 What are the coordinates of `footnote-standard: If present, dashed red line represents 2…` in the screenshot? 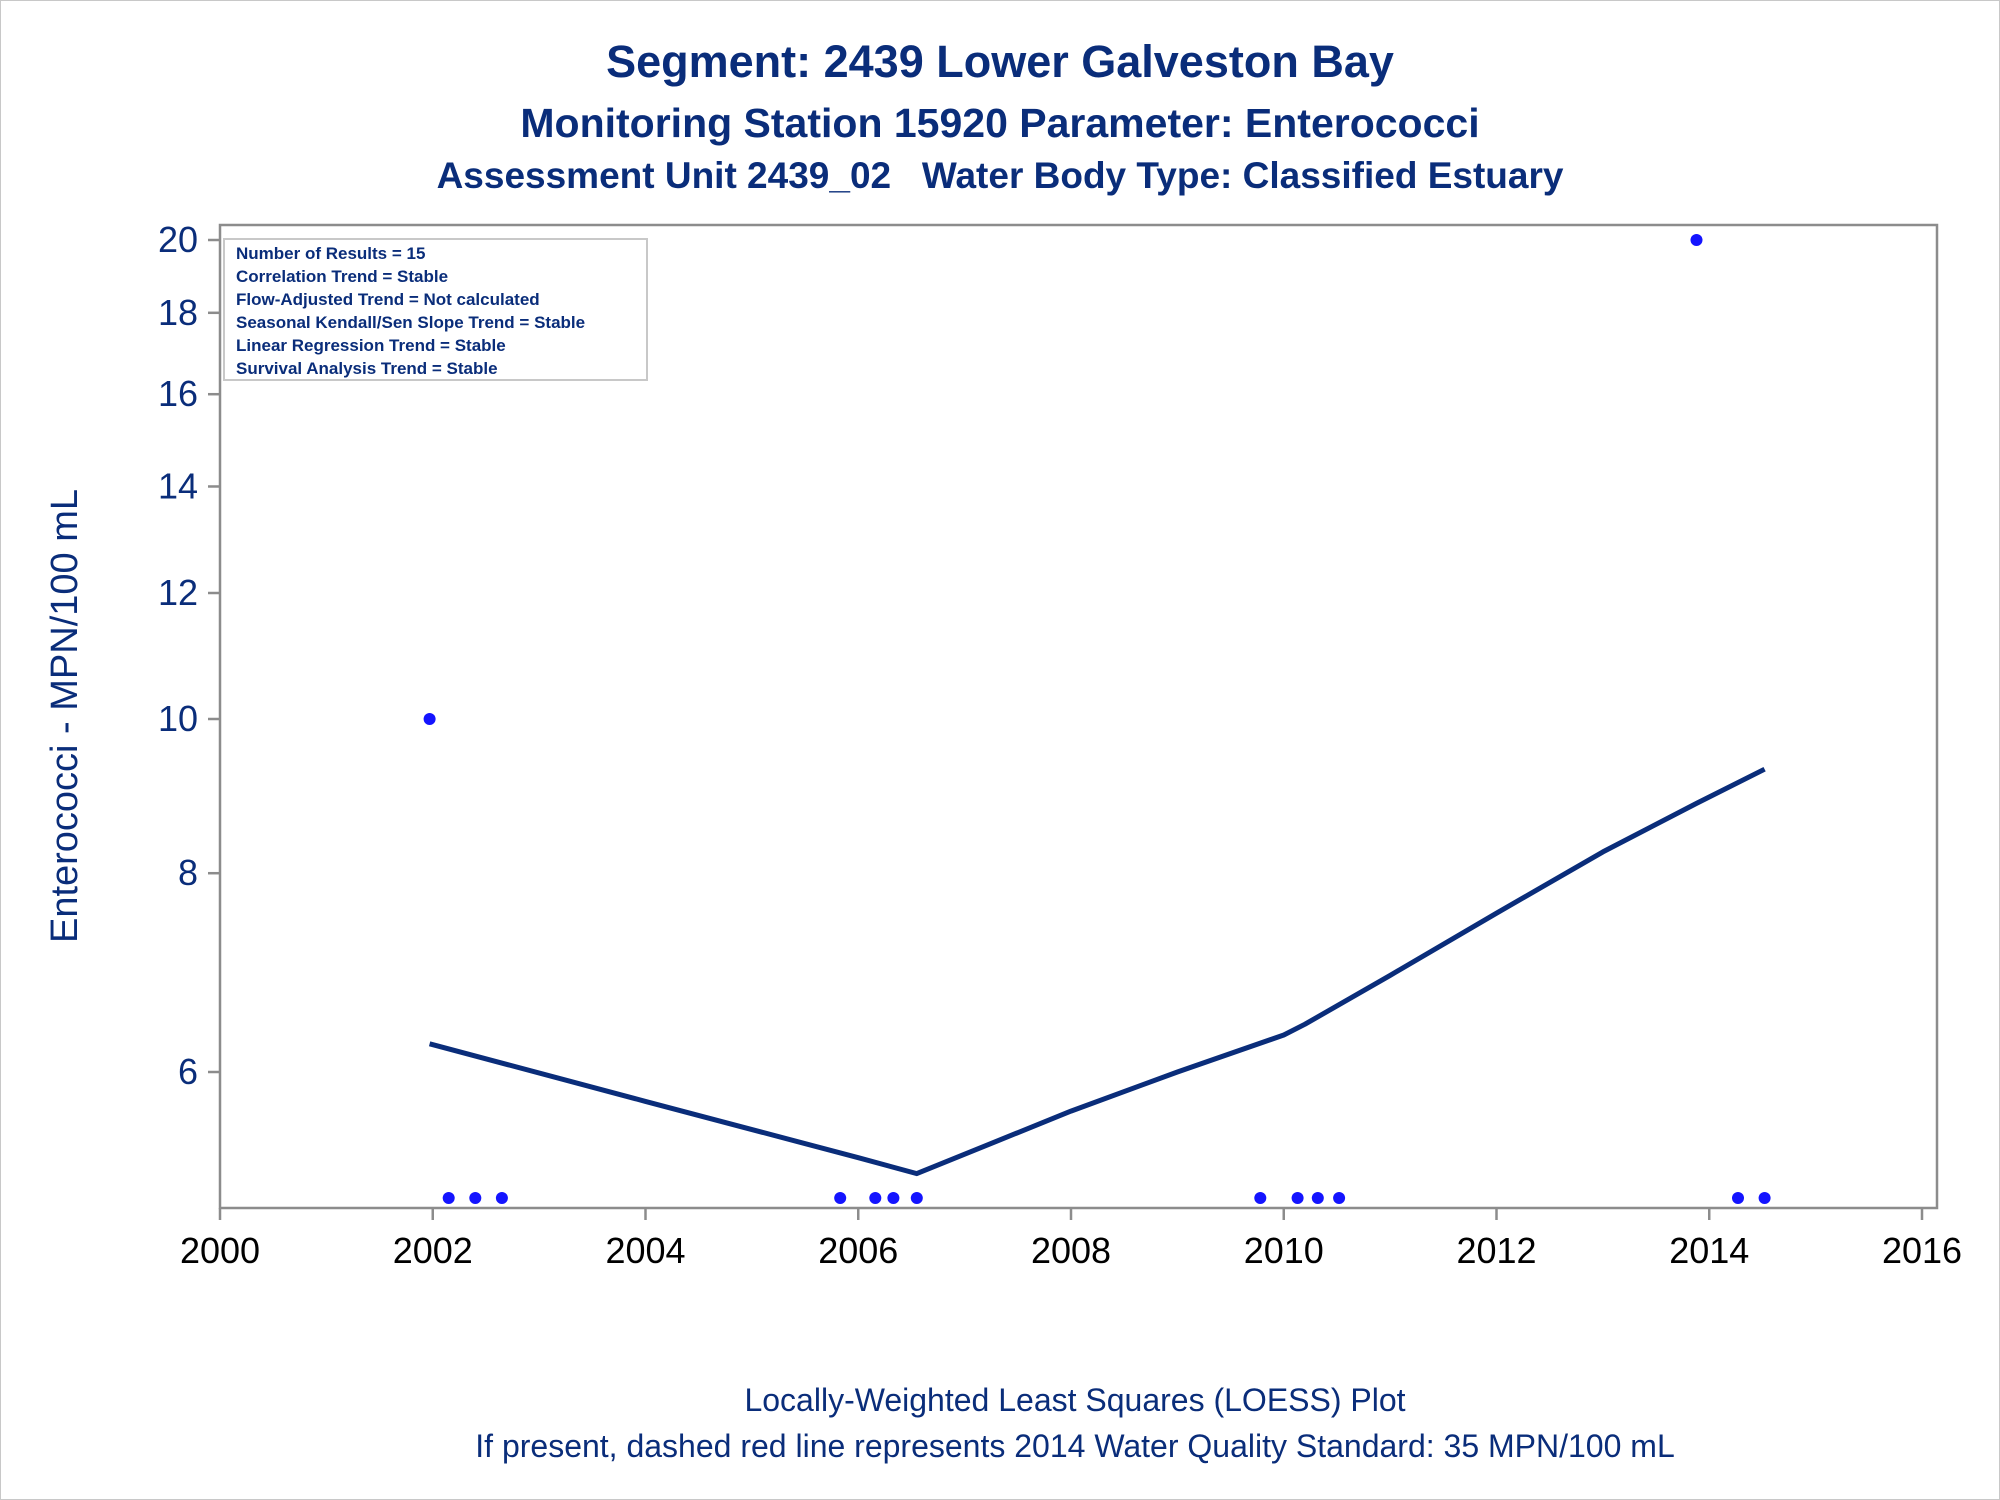 It's located at (1075, 1446).